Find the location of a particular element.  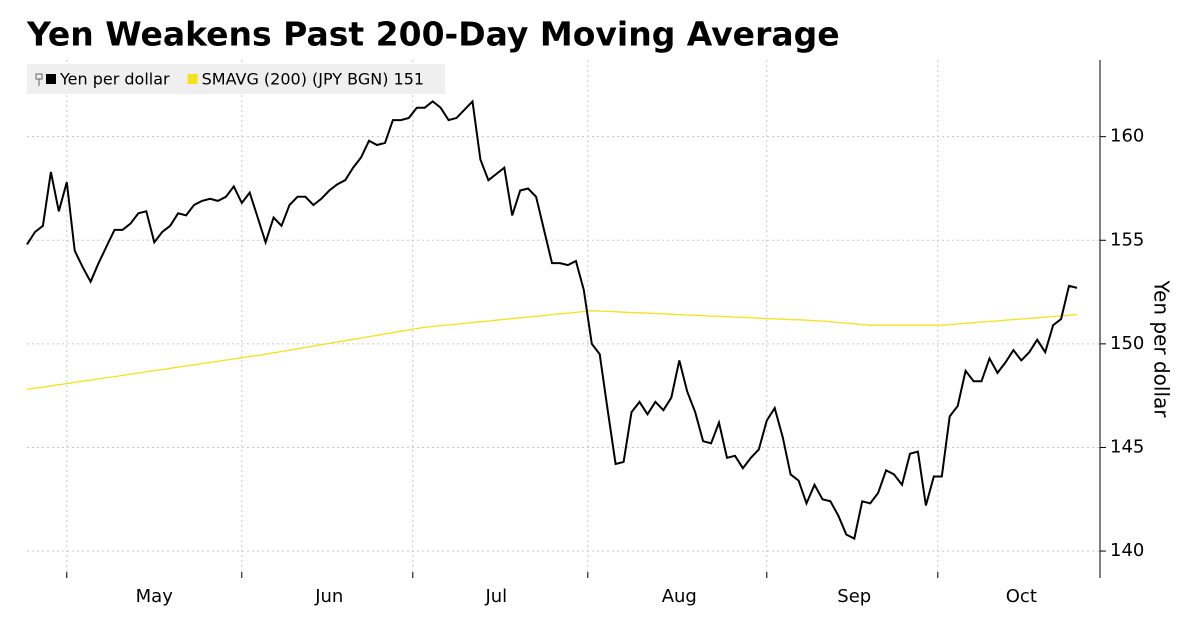

x-tick-label: Oct is located at coordinates (1021, 596).